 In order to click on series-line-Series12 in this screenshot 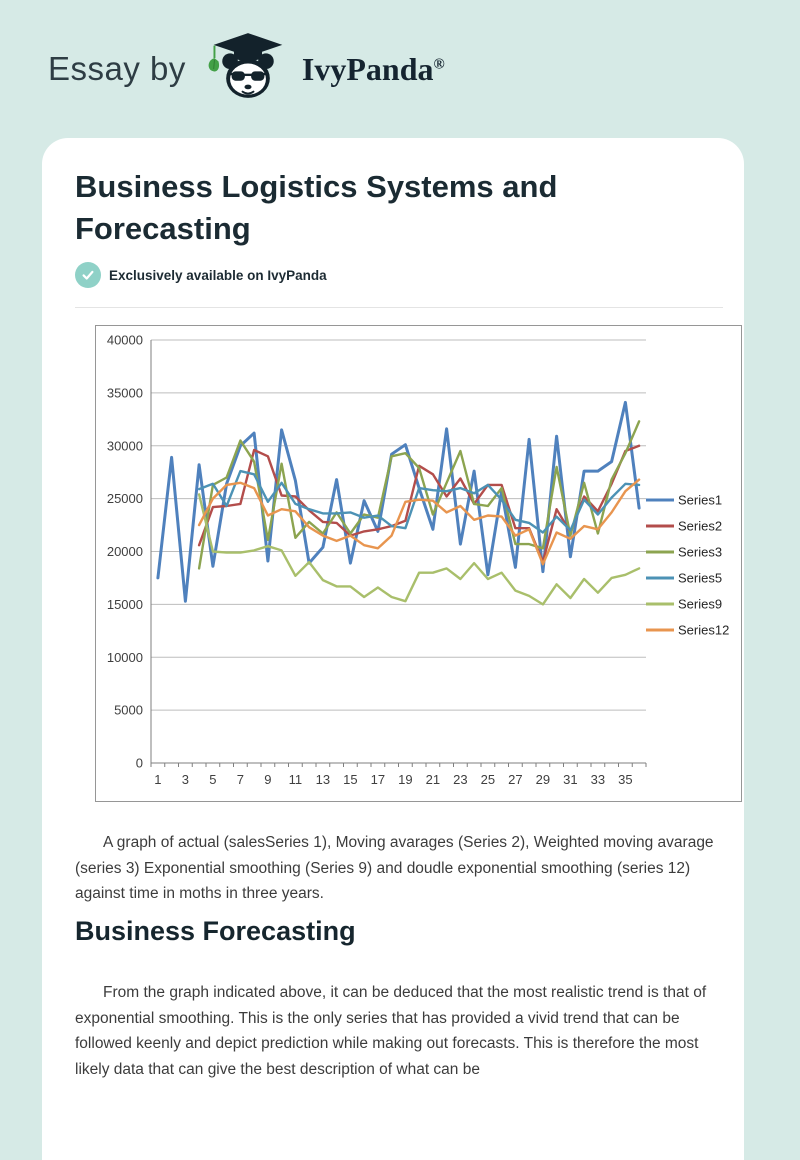, I will do `click(419, 522)`.